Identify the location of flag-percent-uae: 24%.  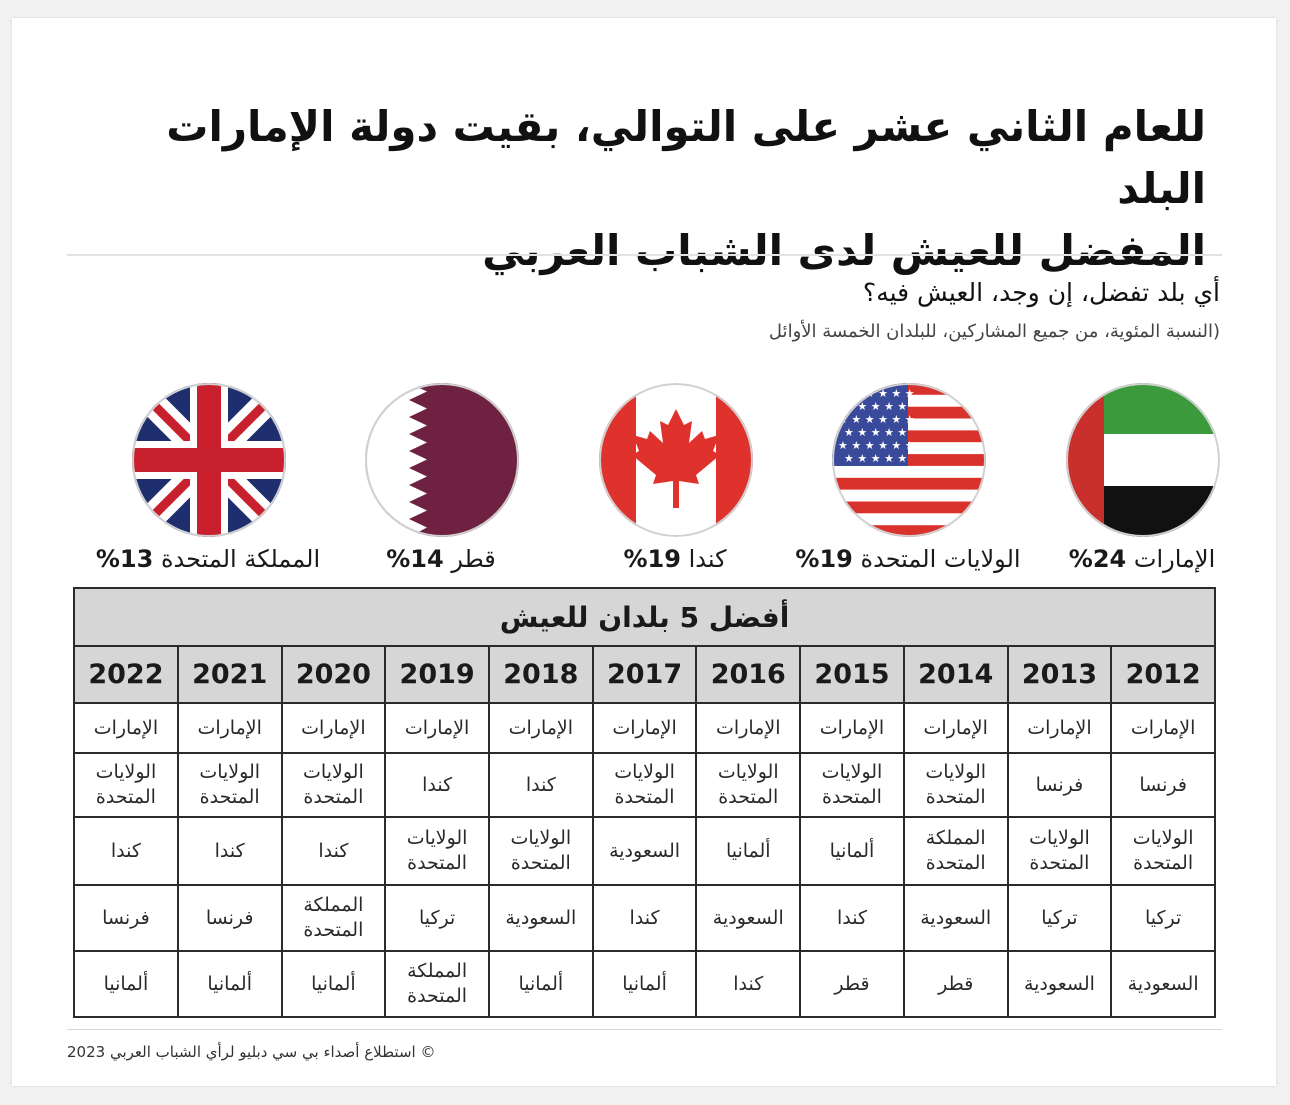
(1097, 559).